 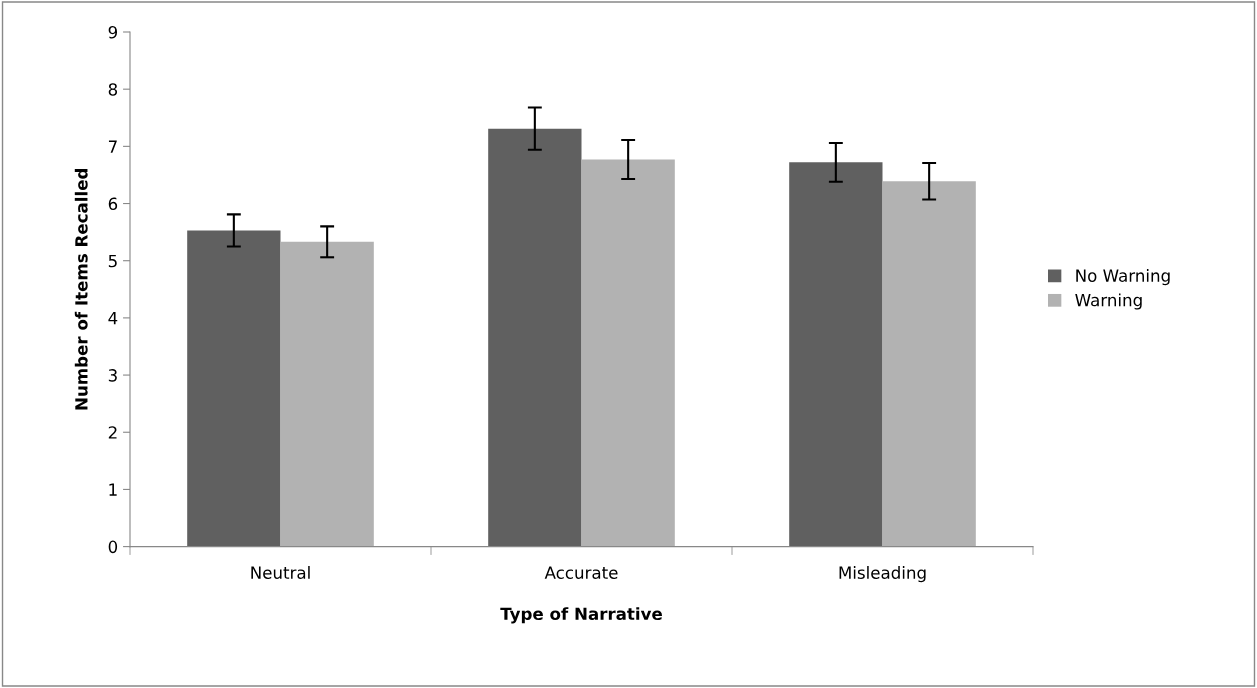 What do you see at coordinates (113, 204) in the screenshot?
I see `y-tick-label: 6` at bounding box center [113, 204].